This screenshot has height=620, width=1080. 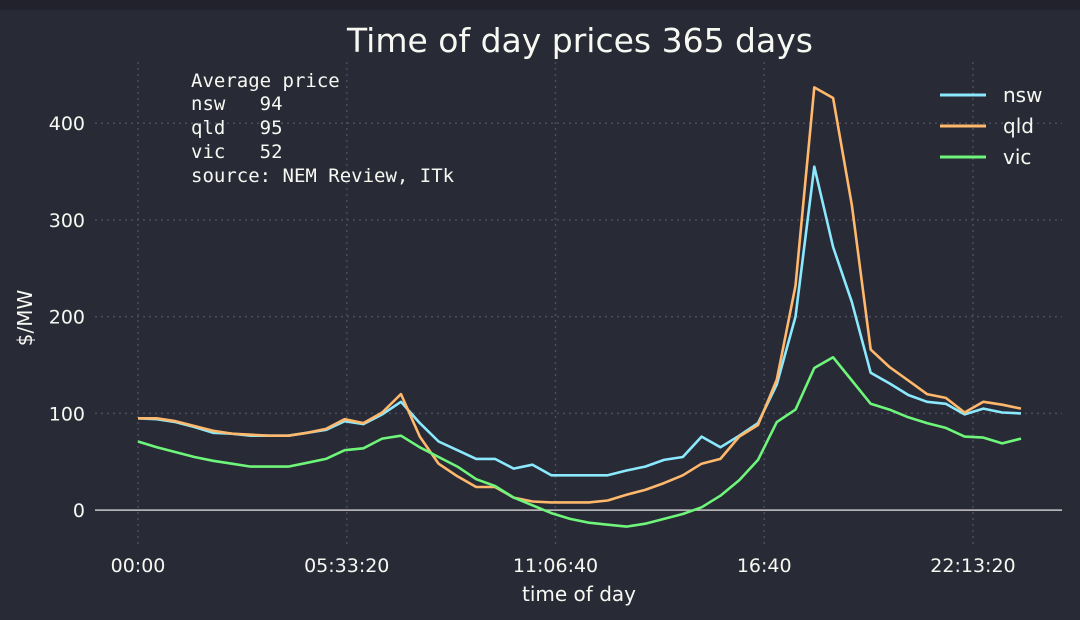 I want to click on y-tick-labels: 0 100 200 300 400, so click(x=67, y=317).